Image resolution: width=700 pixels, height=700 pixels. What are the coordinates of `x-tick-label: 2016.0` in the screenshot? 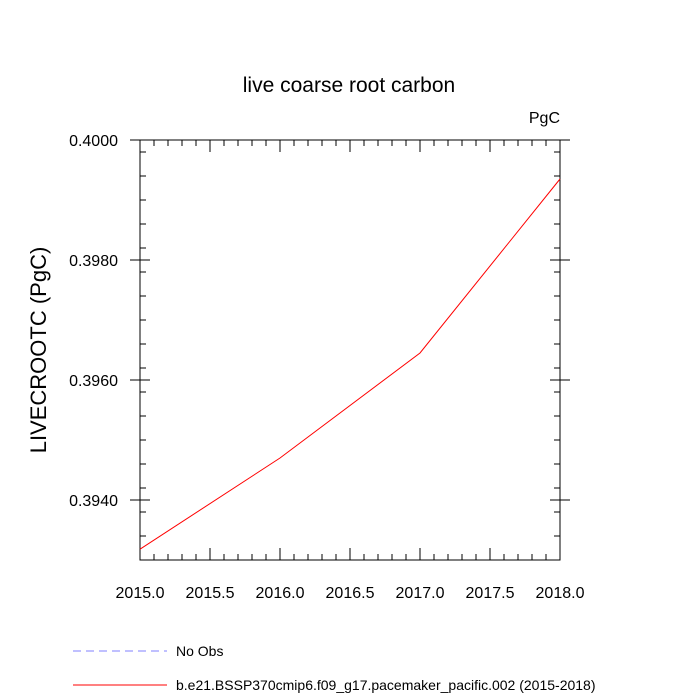 It's located at (280, 593).